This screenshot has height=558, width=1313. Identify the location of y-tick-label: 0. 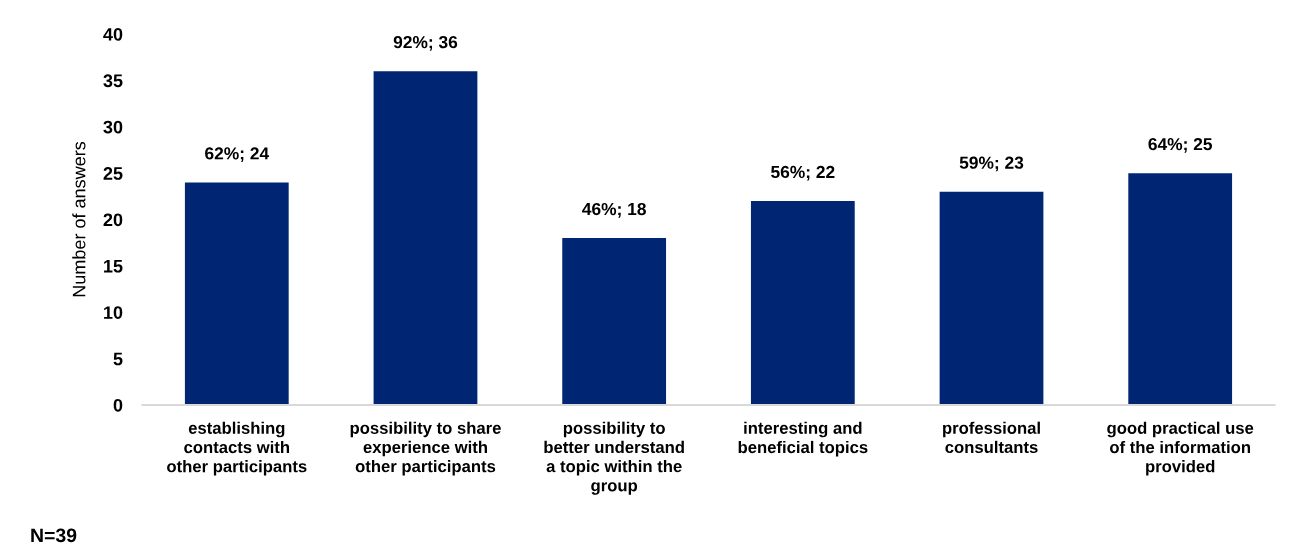
(118, 405).